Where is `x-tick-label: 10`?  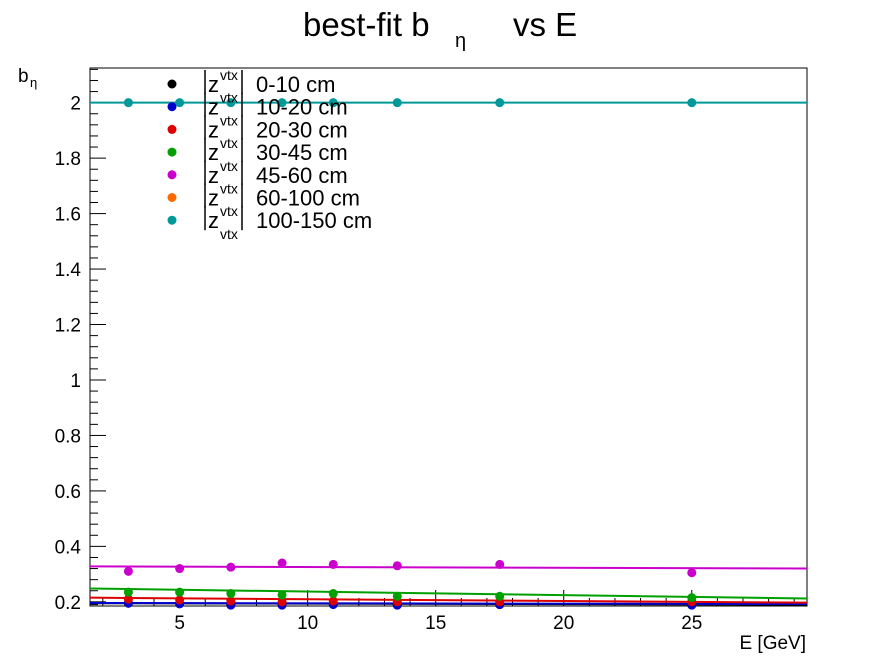 x-tick-label: 10 is located at coordinates (307, 623).